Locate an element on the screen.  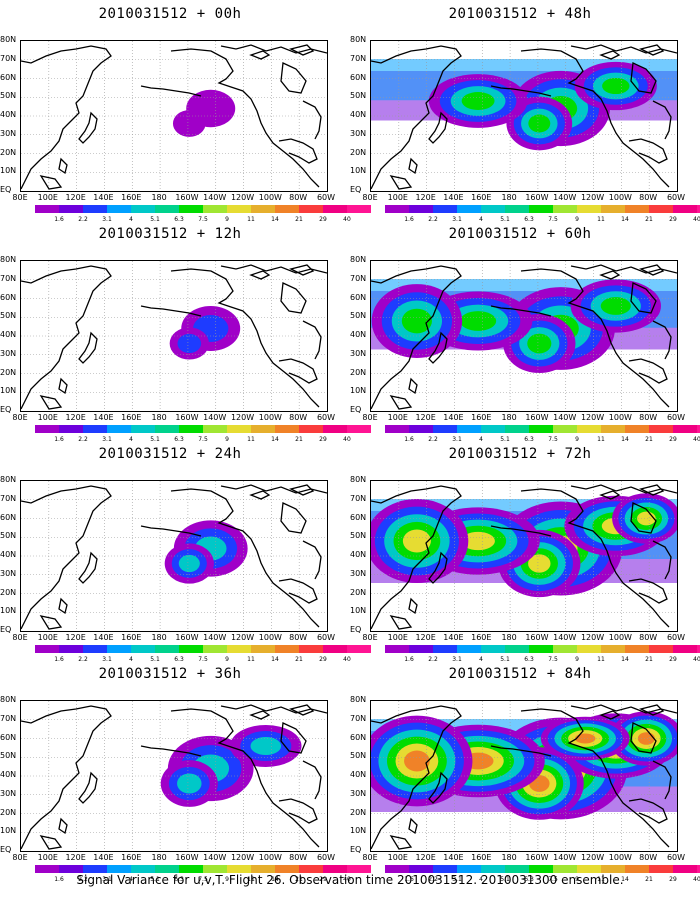
colorbar-label: 7.5 is located at coordinates (203, 439).